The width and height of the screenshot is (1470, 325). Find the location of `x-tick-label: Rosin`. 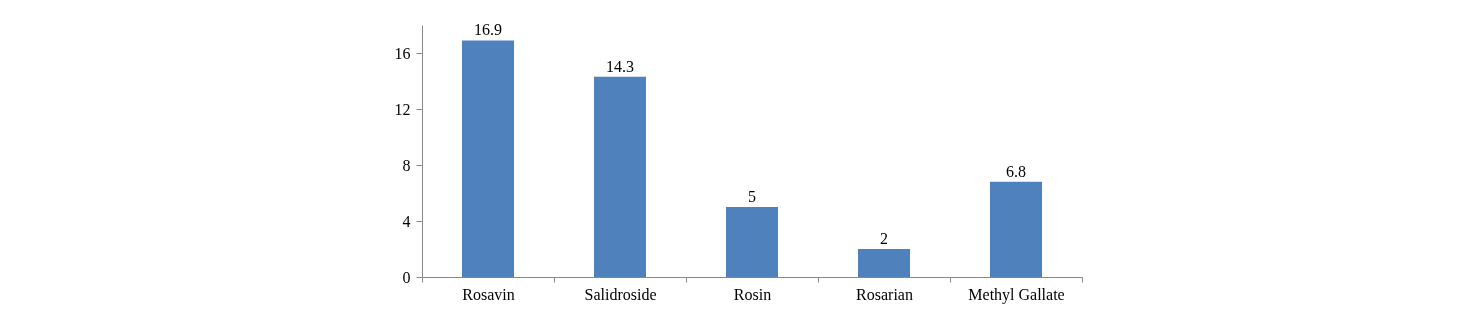

x-tick-label: Rosin is located at coordinates (752, 294).